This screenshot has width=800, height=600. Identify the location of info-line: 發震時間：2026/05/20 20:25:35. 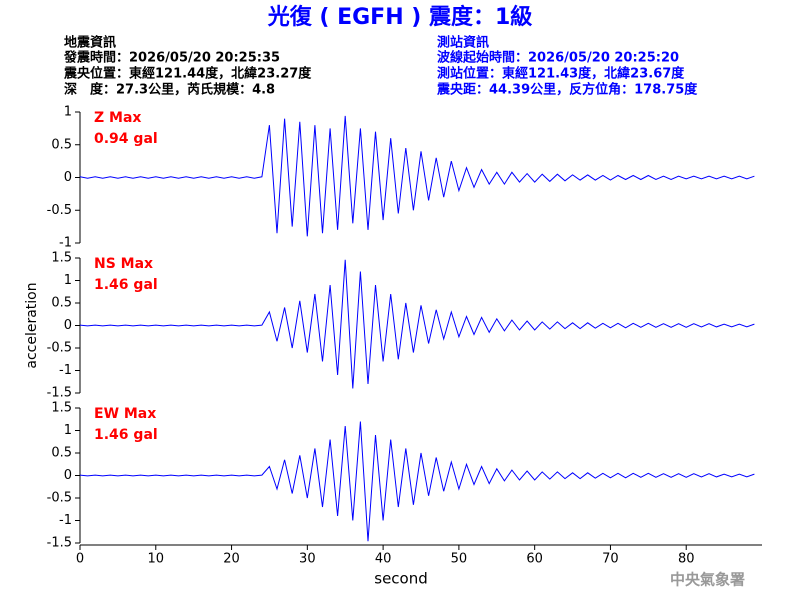
(171, 58).